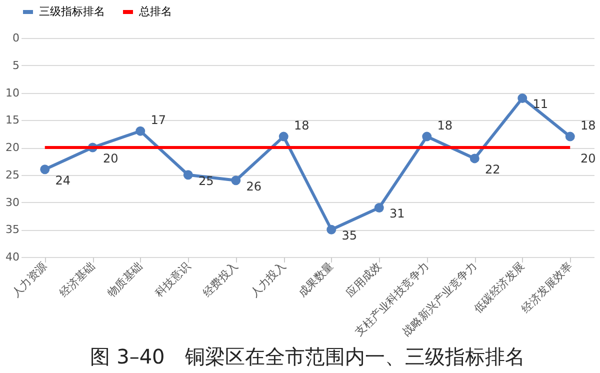  Describe the element at coordinates (72, 11) in the screenshot. I see `legend-label: 三级指标排名` at that location.